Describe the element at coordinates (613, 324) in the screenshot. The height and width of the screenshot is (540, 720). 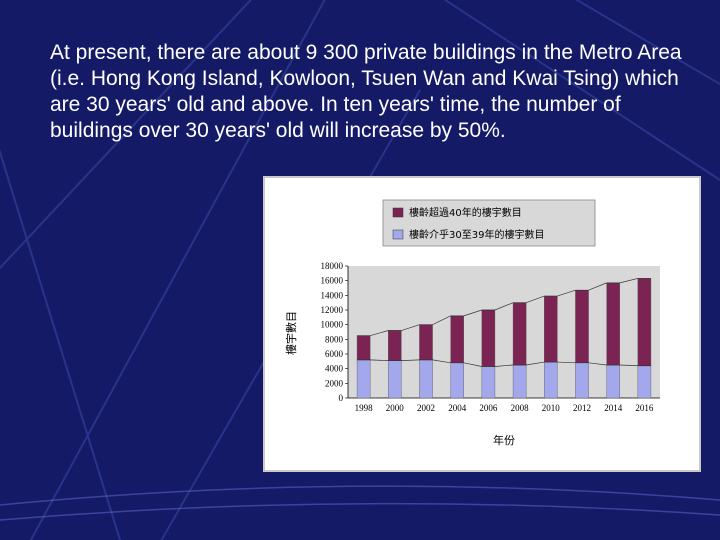
I see `bar-over-40-2014` at that location.